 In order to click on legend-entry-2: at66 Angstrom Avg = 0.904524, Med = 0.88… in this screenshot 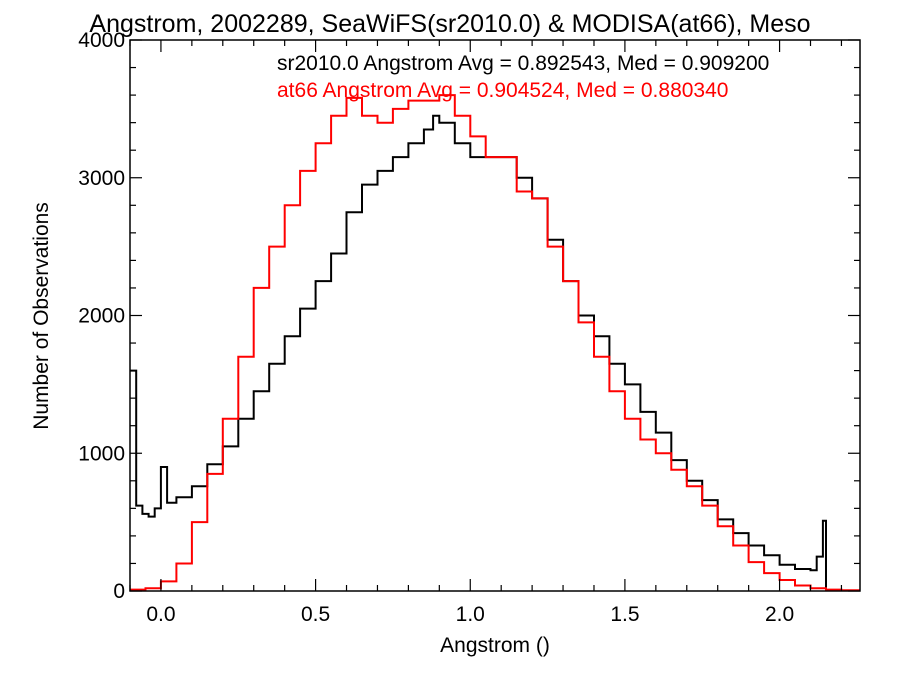, I will do `click(502, 90)`.